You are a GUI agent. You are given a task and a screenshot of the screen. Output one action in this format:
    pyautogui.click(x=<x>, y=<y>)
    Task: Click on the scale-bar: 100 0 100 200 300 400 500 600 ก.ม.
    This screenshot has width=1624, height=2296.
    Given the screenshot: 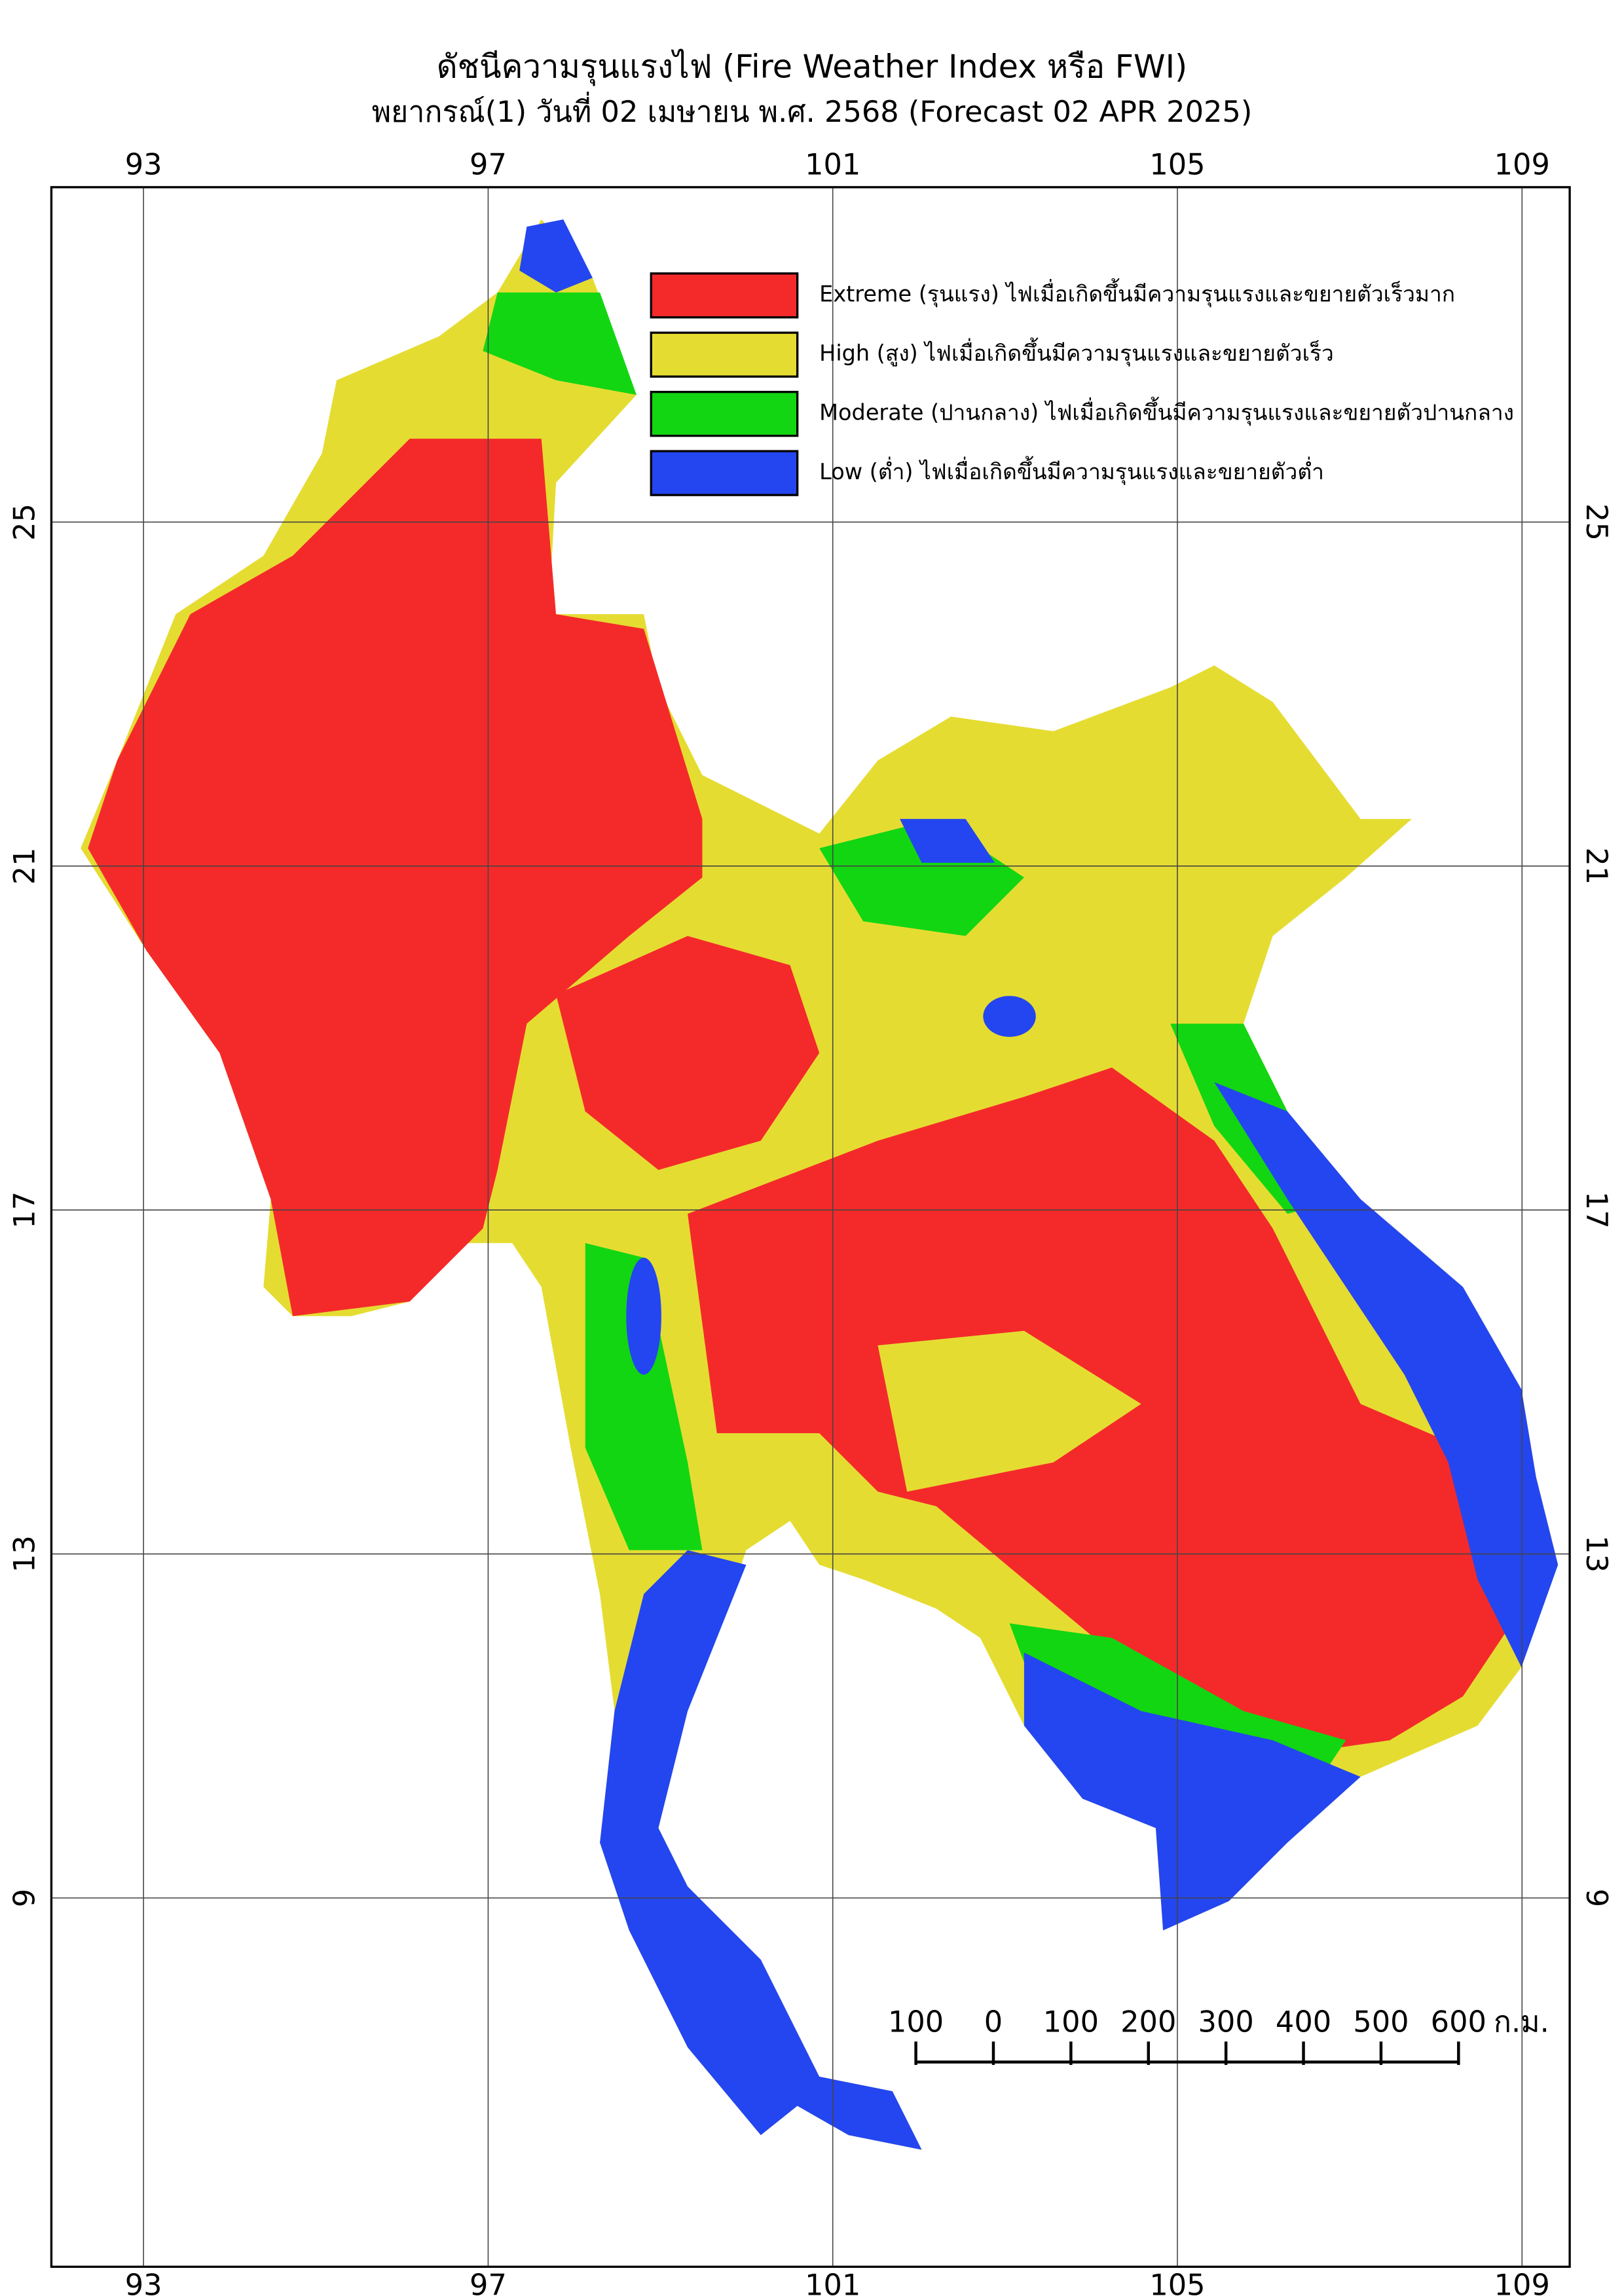 What is the action you would take?
    pyautogui.click(x=1218, y=2035)
    